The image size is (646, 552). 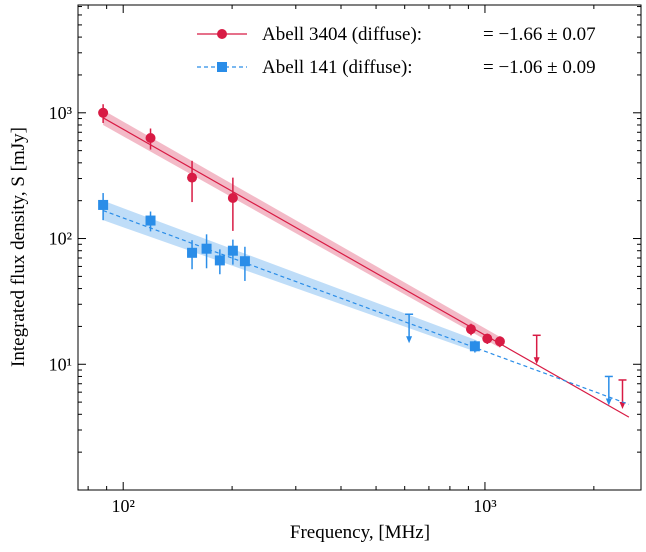 I want to click on legend-label: Abell 3404 (diffuse):, so click(x=342, y=34).